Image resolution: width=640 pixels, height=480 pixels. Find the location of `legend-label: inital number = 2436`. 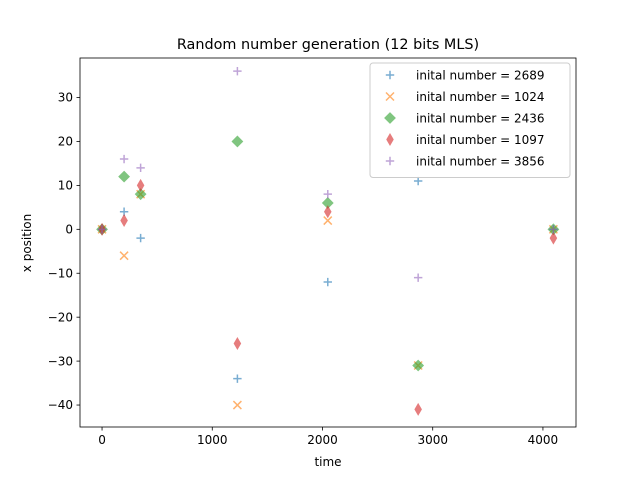

legend-label: inital number = 2436 is located at coordinates (480, 118).